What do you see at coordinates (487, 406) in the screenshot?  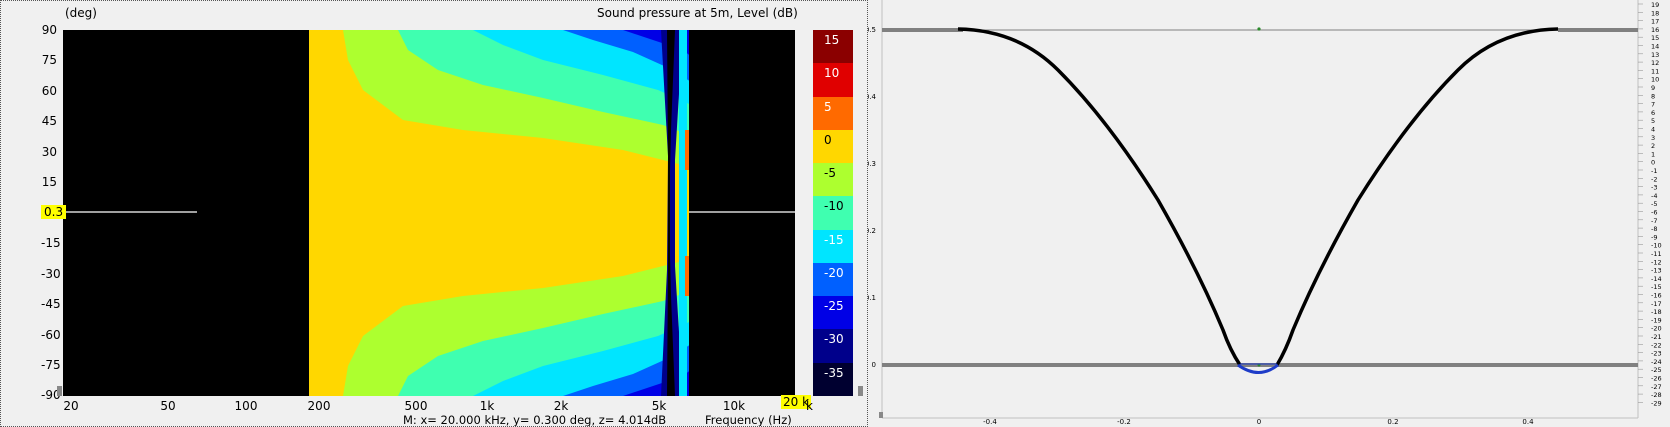 I see `x-tick: 1k` at bounding box center [487, 406].